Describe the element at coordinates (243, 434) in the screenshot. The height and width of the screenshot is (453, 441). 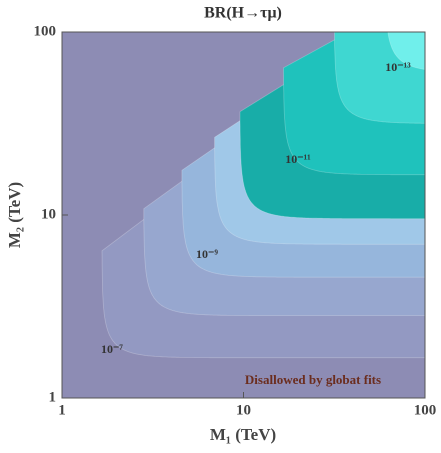
I see `x-axis-label: M₁ (TeV)` at that location.